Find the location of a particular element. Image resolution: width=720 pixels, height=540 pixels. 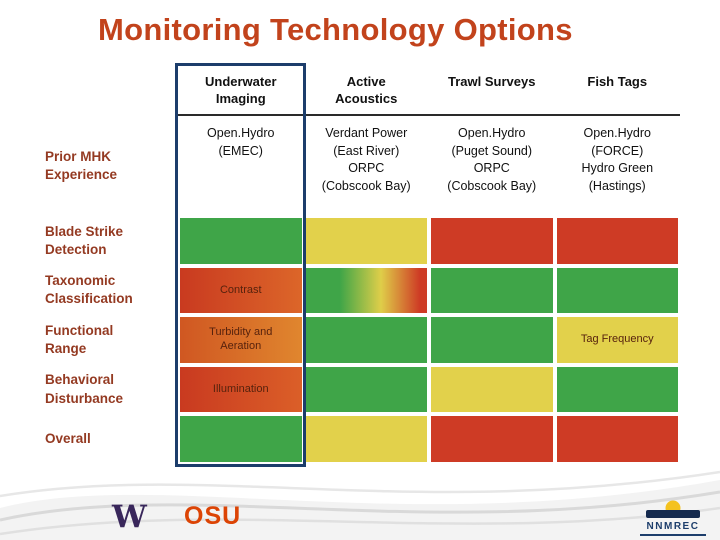

rating-note: Illumination is located at coordinates (240, 388).